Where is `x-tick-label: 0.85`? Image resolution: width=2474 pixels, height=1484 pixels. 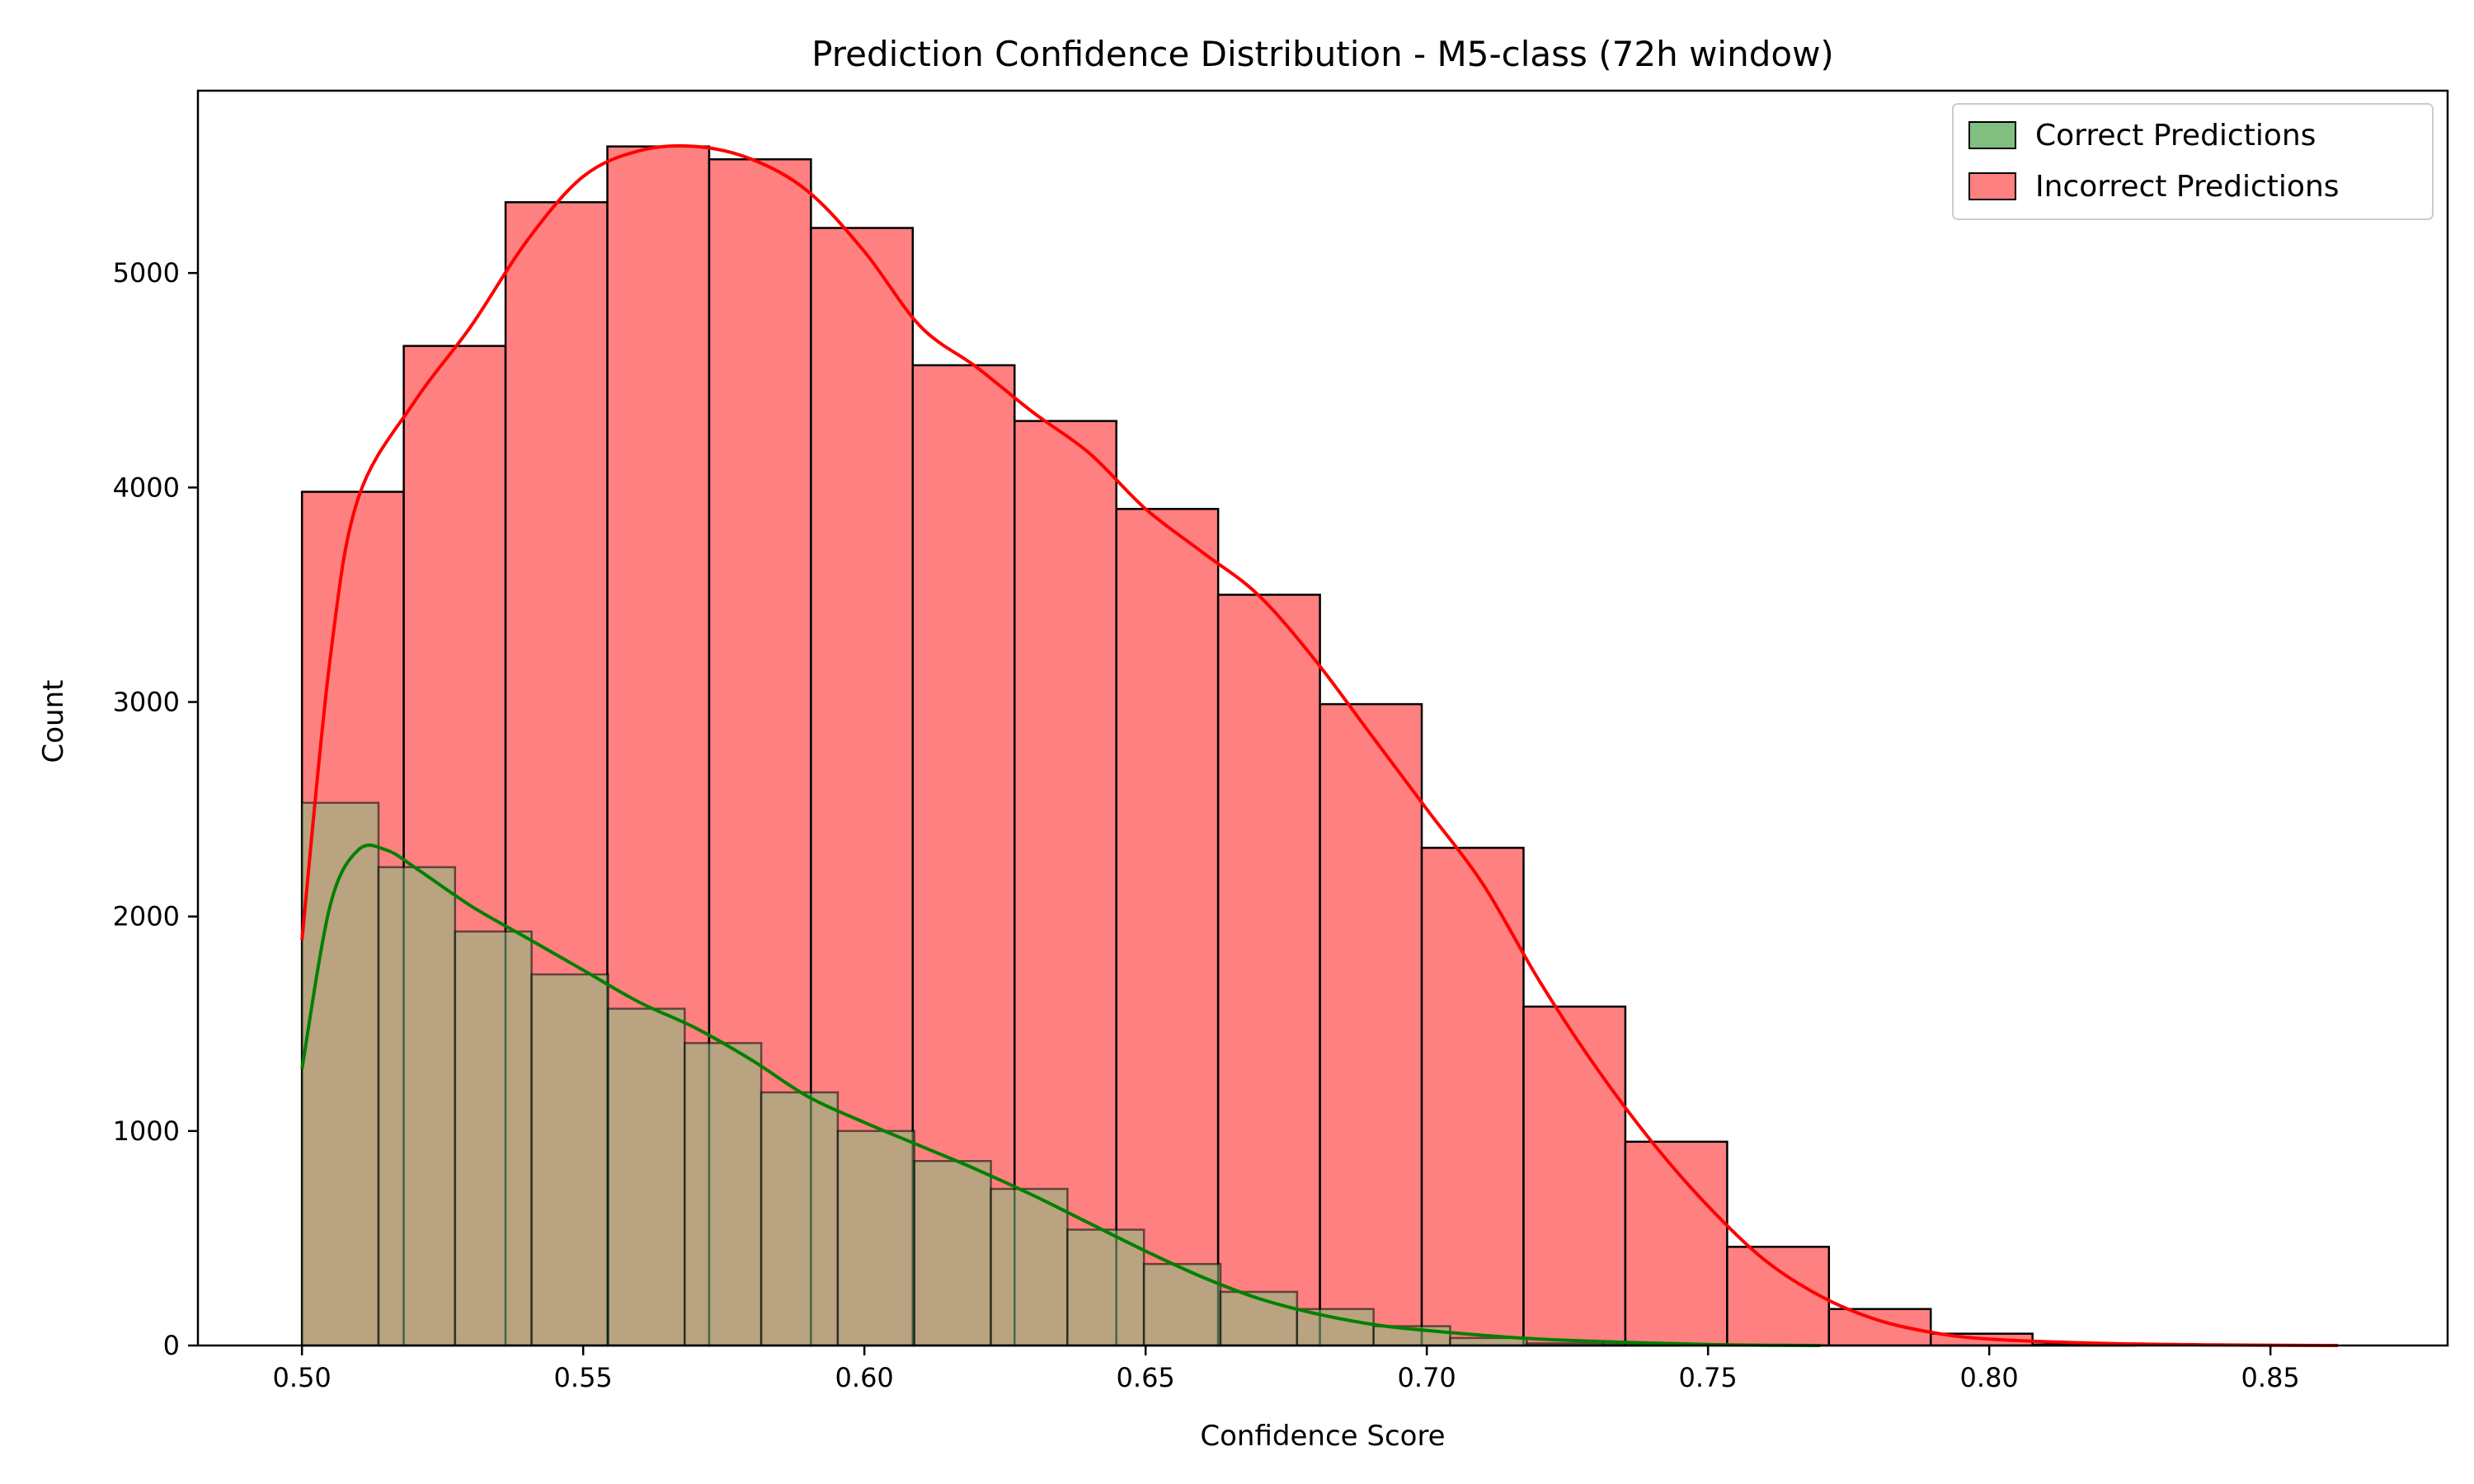 x-tick-label: 0.85 is located at coordinates (2270, 1377).